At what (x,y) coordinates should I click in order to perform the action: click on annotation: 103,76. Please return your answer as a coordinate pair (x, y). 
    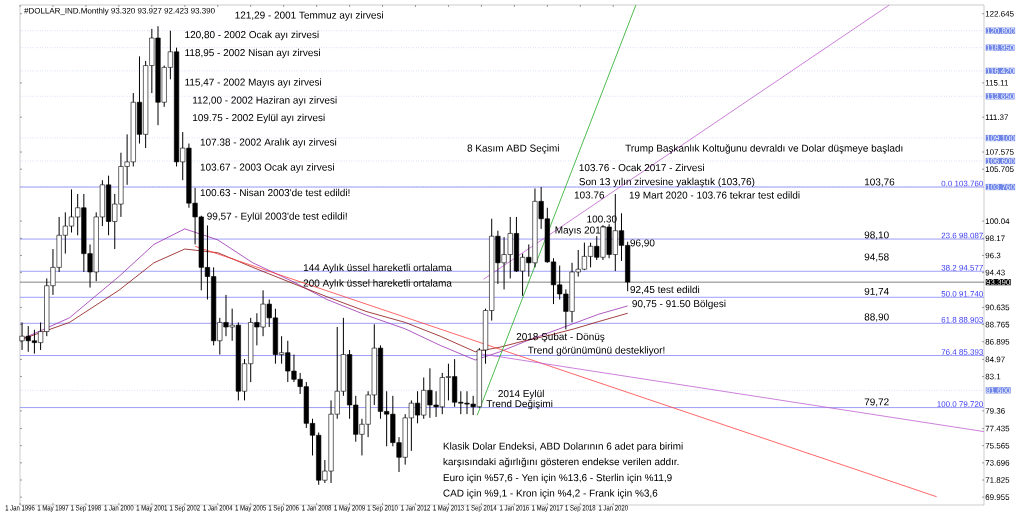
    Looking at the image, I should click on (879, 182).